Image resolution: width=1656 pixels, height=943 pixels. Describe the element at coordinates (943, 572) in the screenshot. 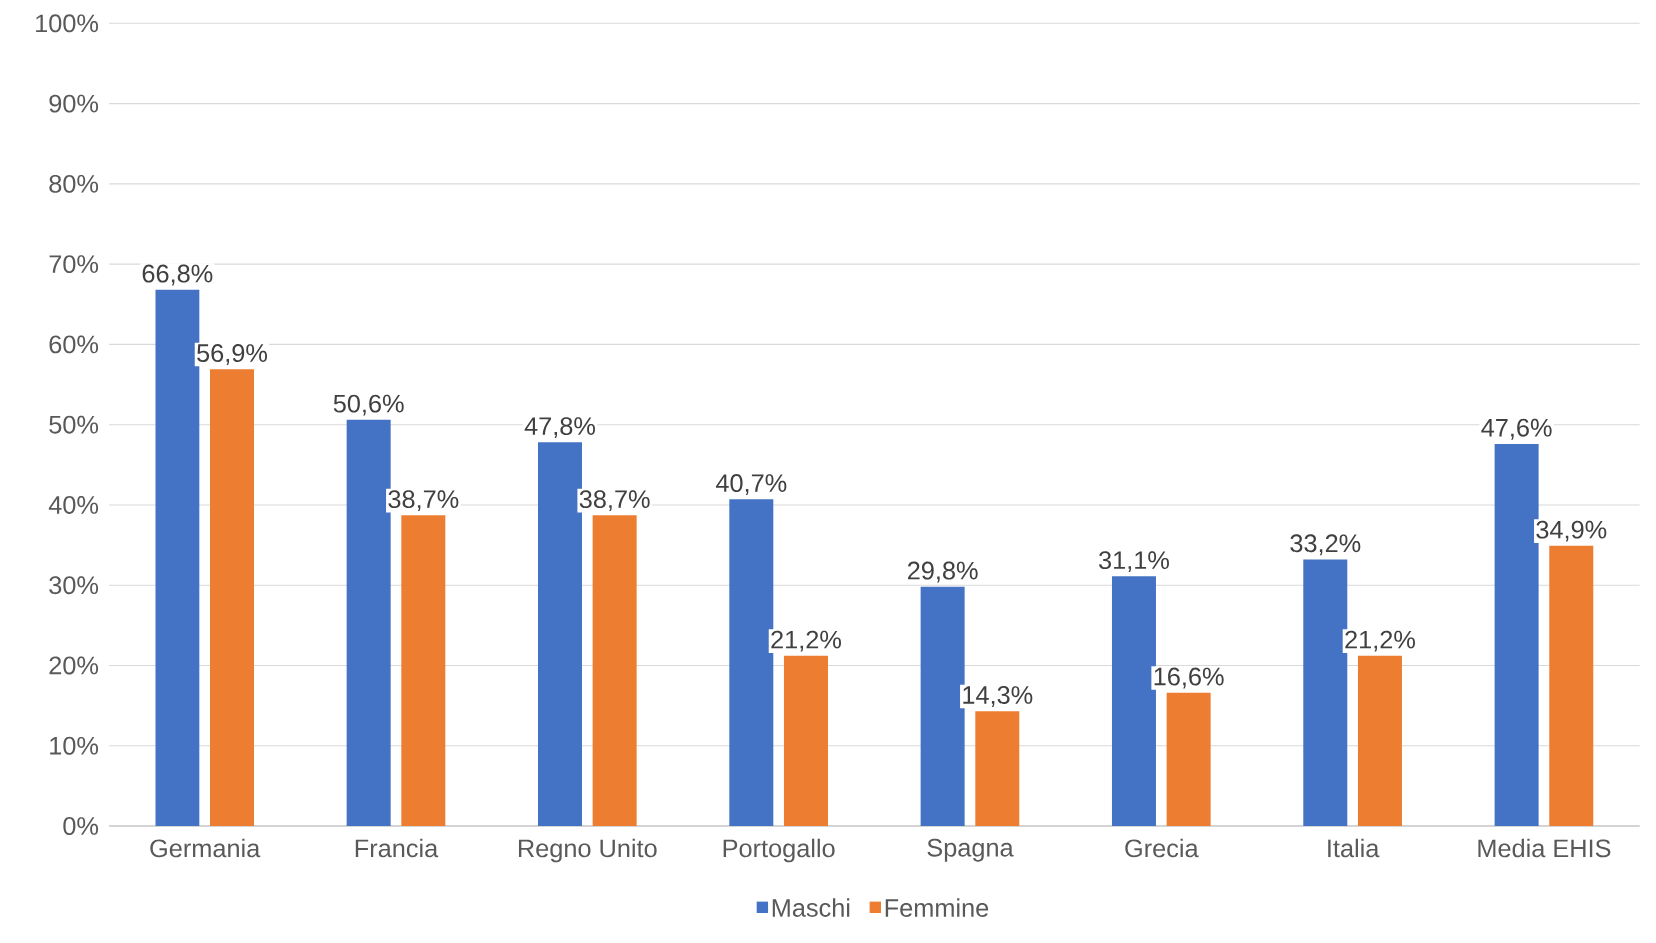

I see `data-label: 29,8%` at that location.